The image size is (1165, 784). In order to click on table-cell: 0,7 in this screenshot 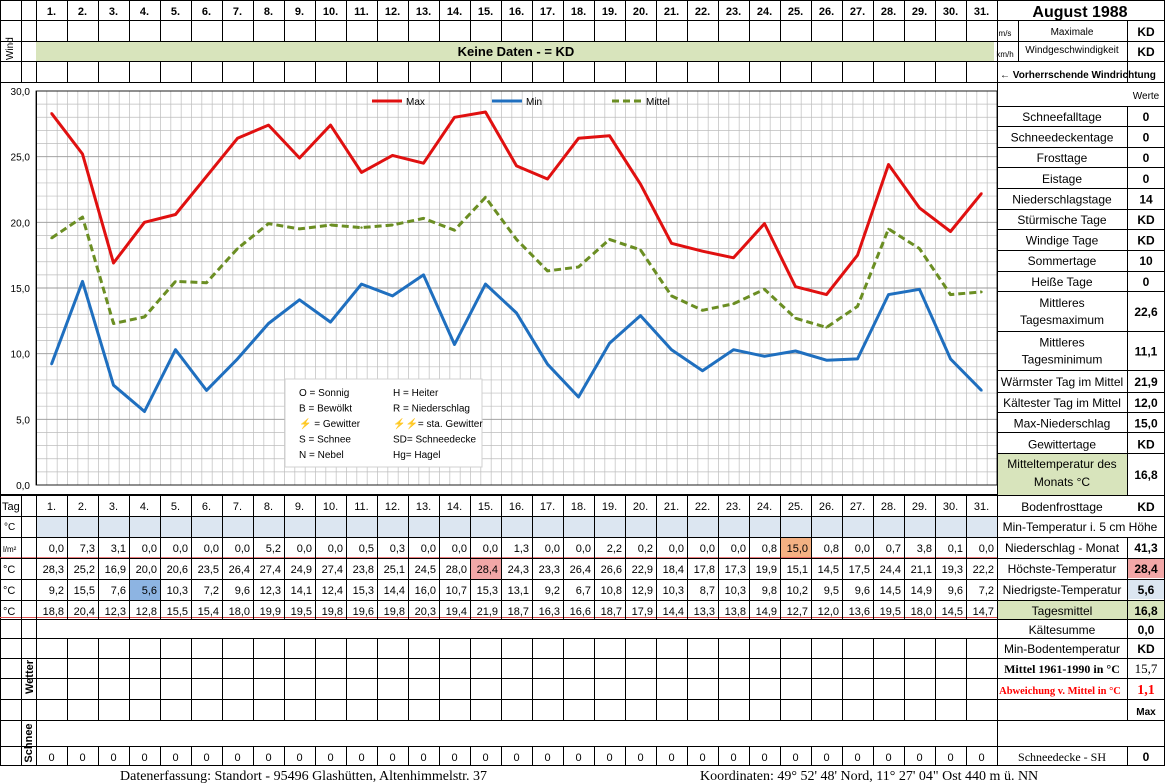, I will do `click(893, 549)`.